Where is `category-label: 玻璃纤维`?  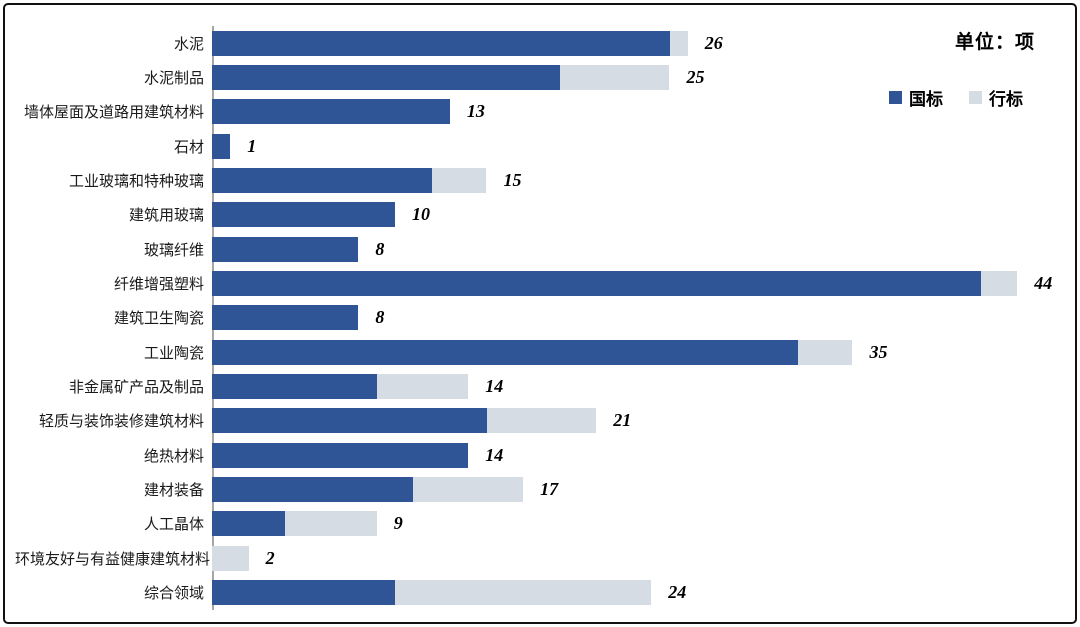 category-label: 玻璃纤维 is located at coordinates (173, 250).